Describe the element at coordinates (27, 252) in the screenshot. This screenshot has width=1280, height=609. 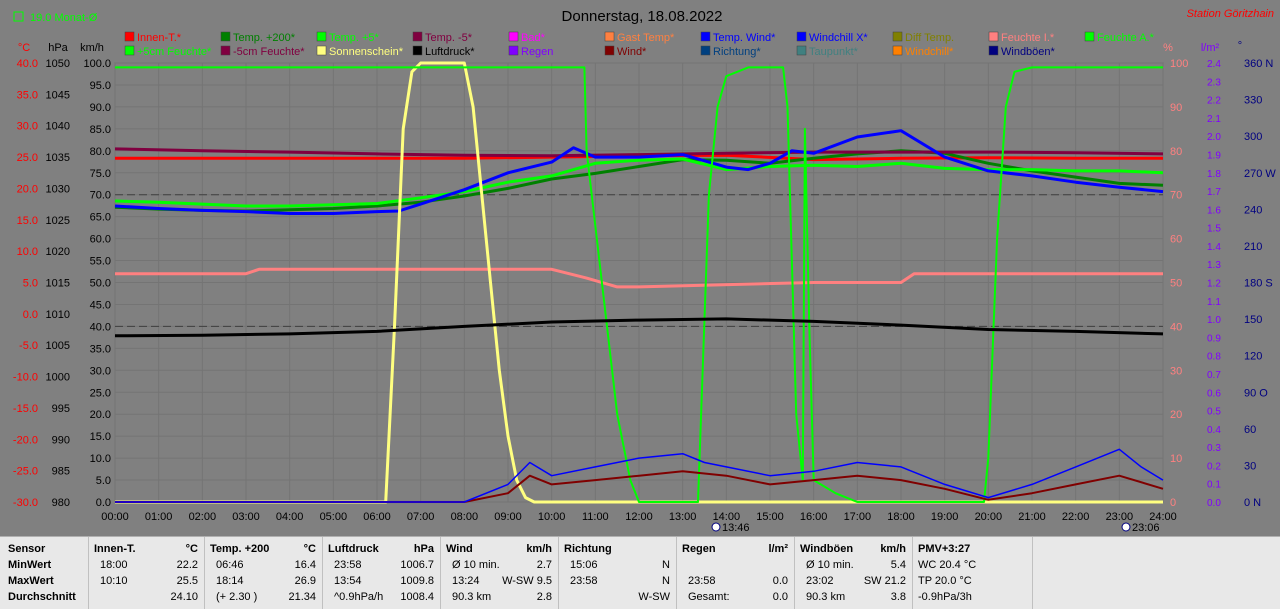
I see `celsius-tick: 10.0` at that location.